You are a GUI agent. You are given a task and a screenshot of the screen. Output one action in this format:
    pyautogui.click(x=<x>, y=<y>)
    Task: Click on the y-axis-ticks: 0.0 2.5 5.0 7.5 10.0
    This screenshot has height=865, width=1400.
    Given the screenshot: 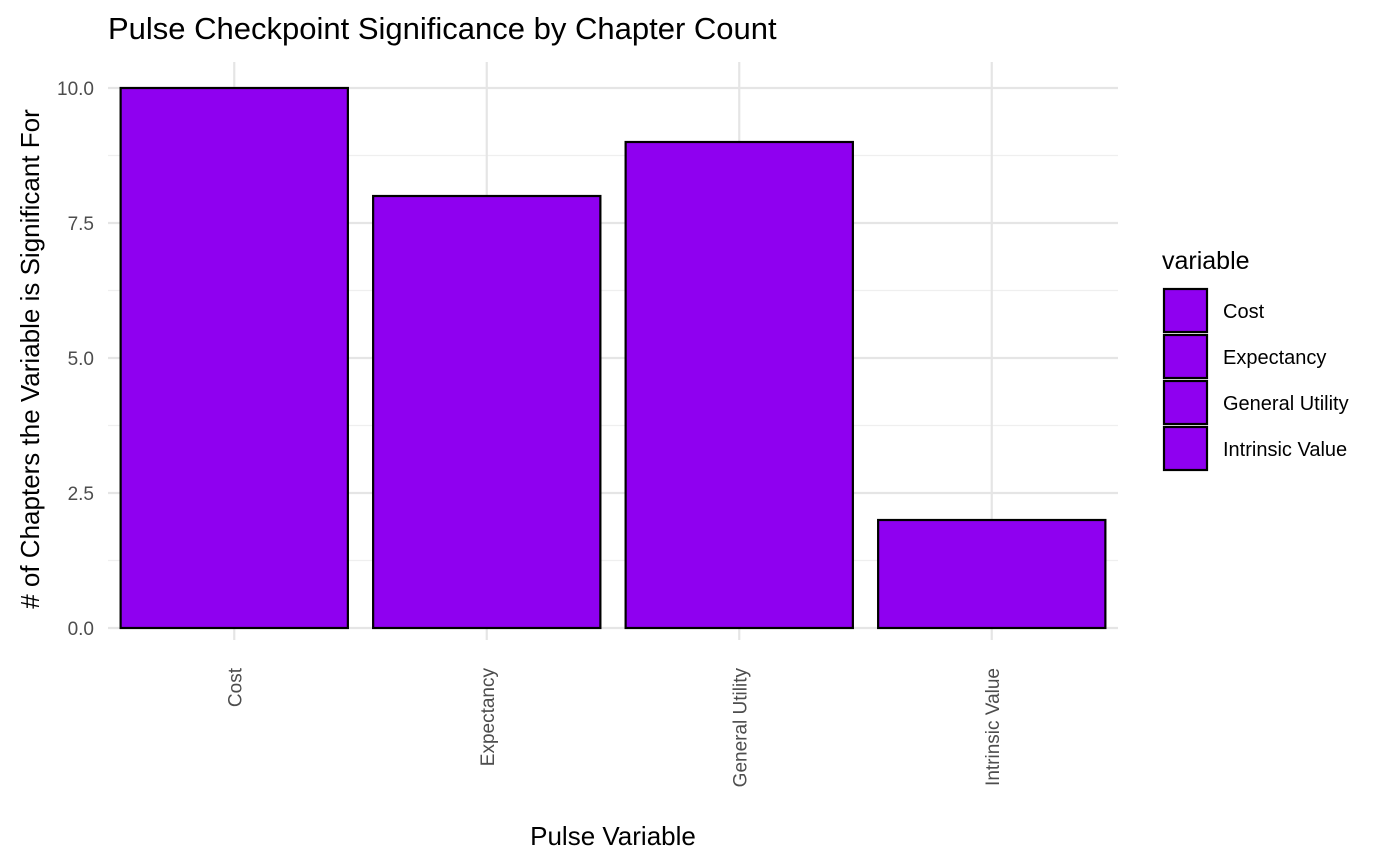 What is the action you would take?
    pyautogui.click(x=75, y=359)
    